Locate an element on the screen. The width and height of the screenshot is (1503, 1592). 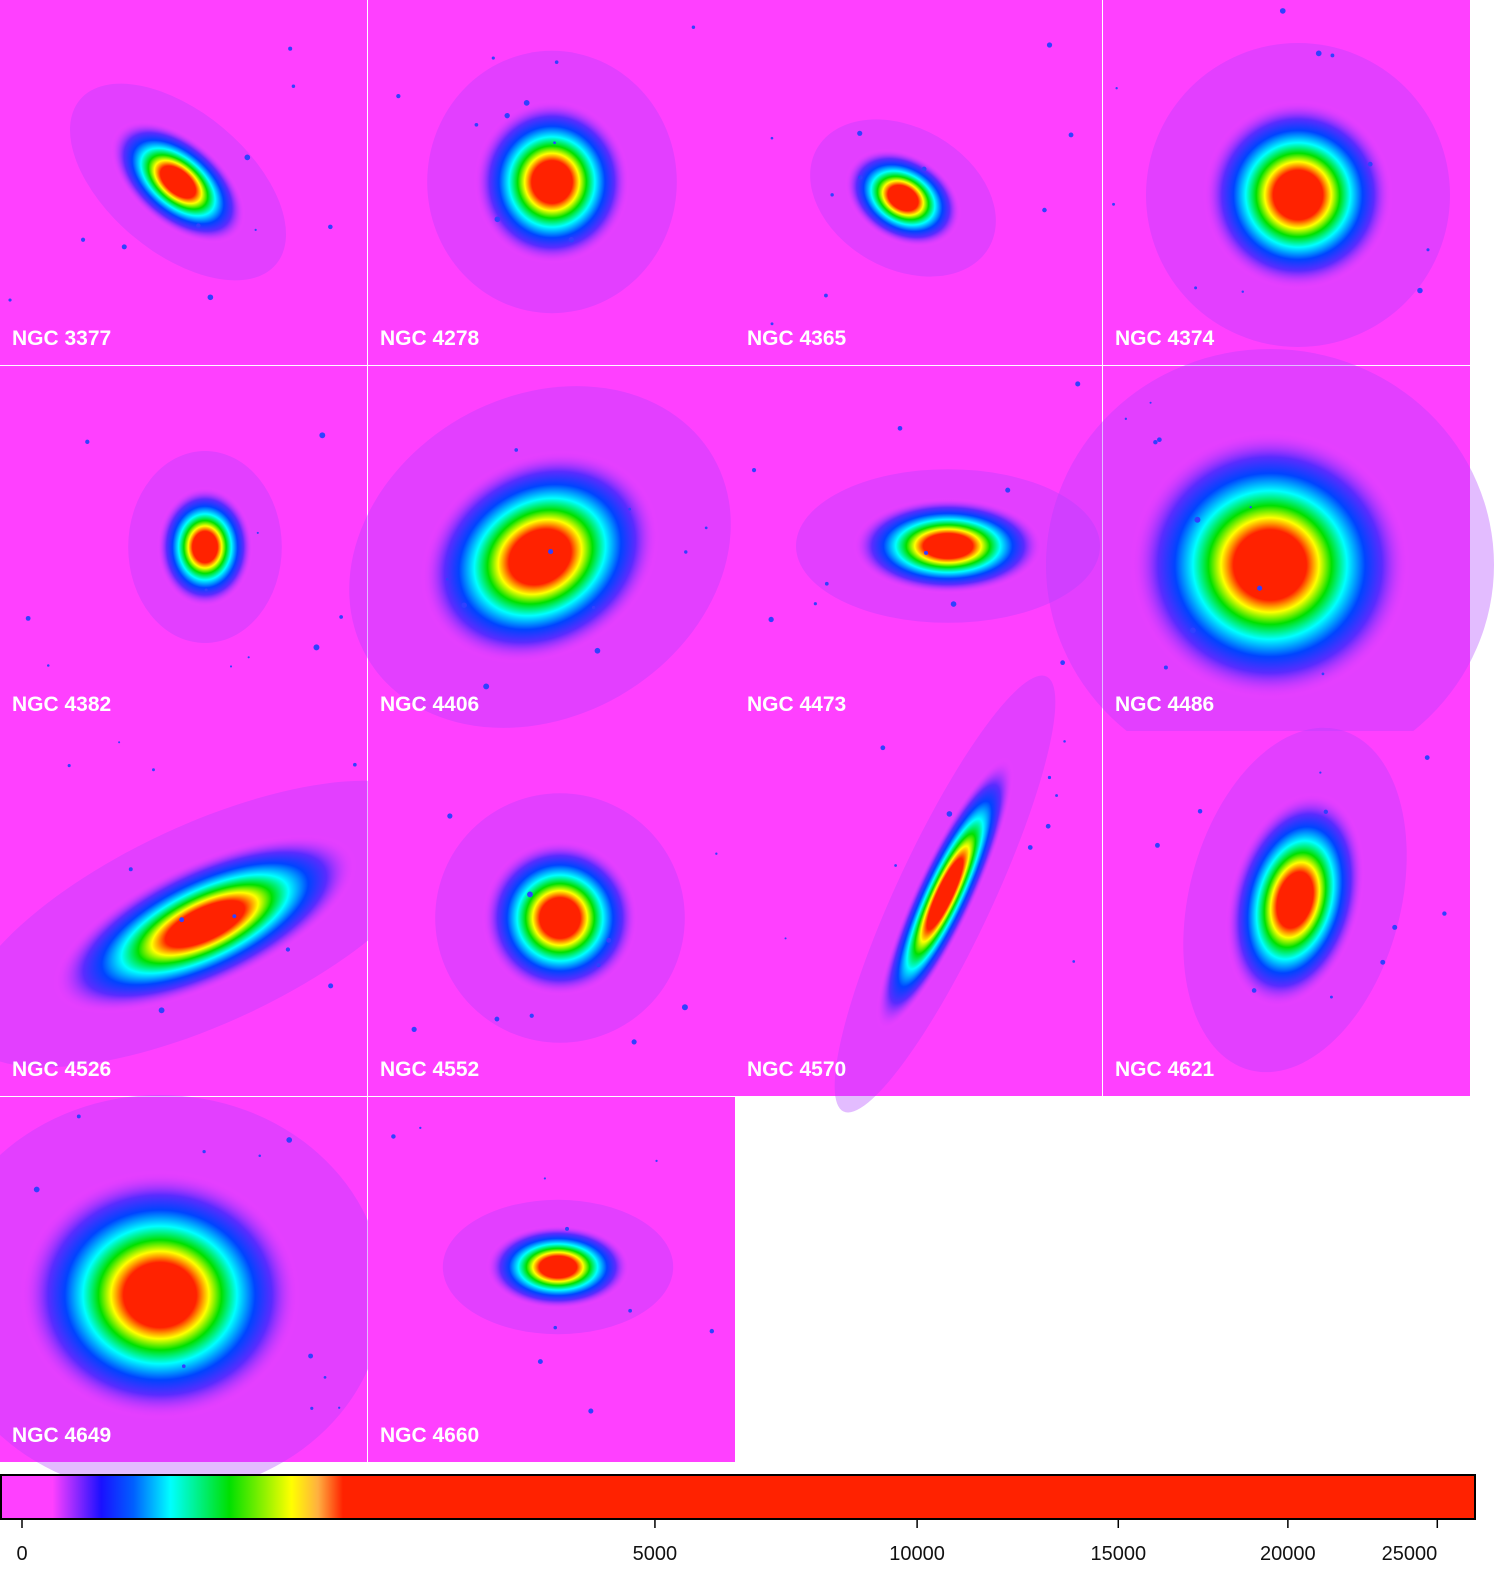
tick-label: 0 is located at coordinates (21, 1554).